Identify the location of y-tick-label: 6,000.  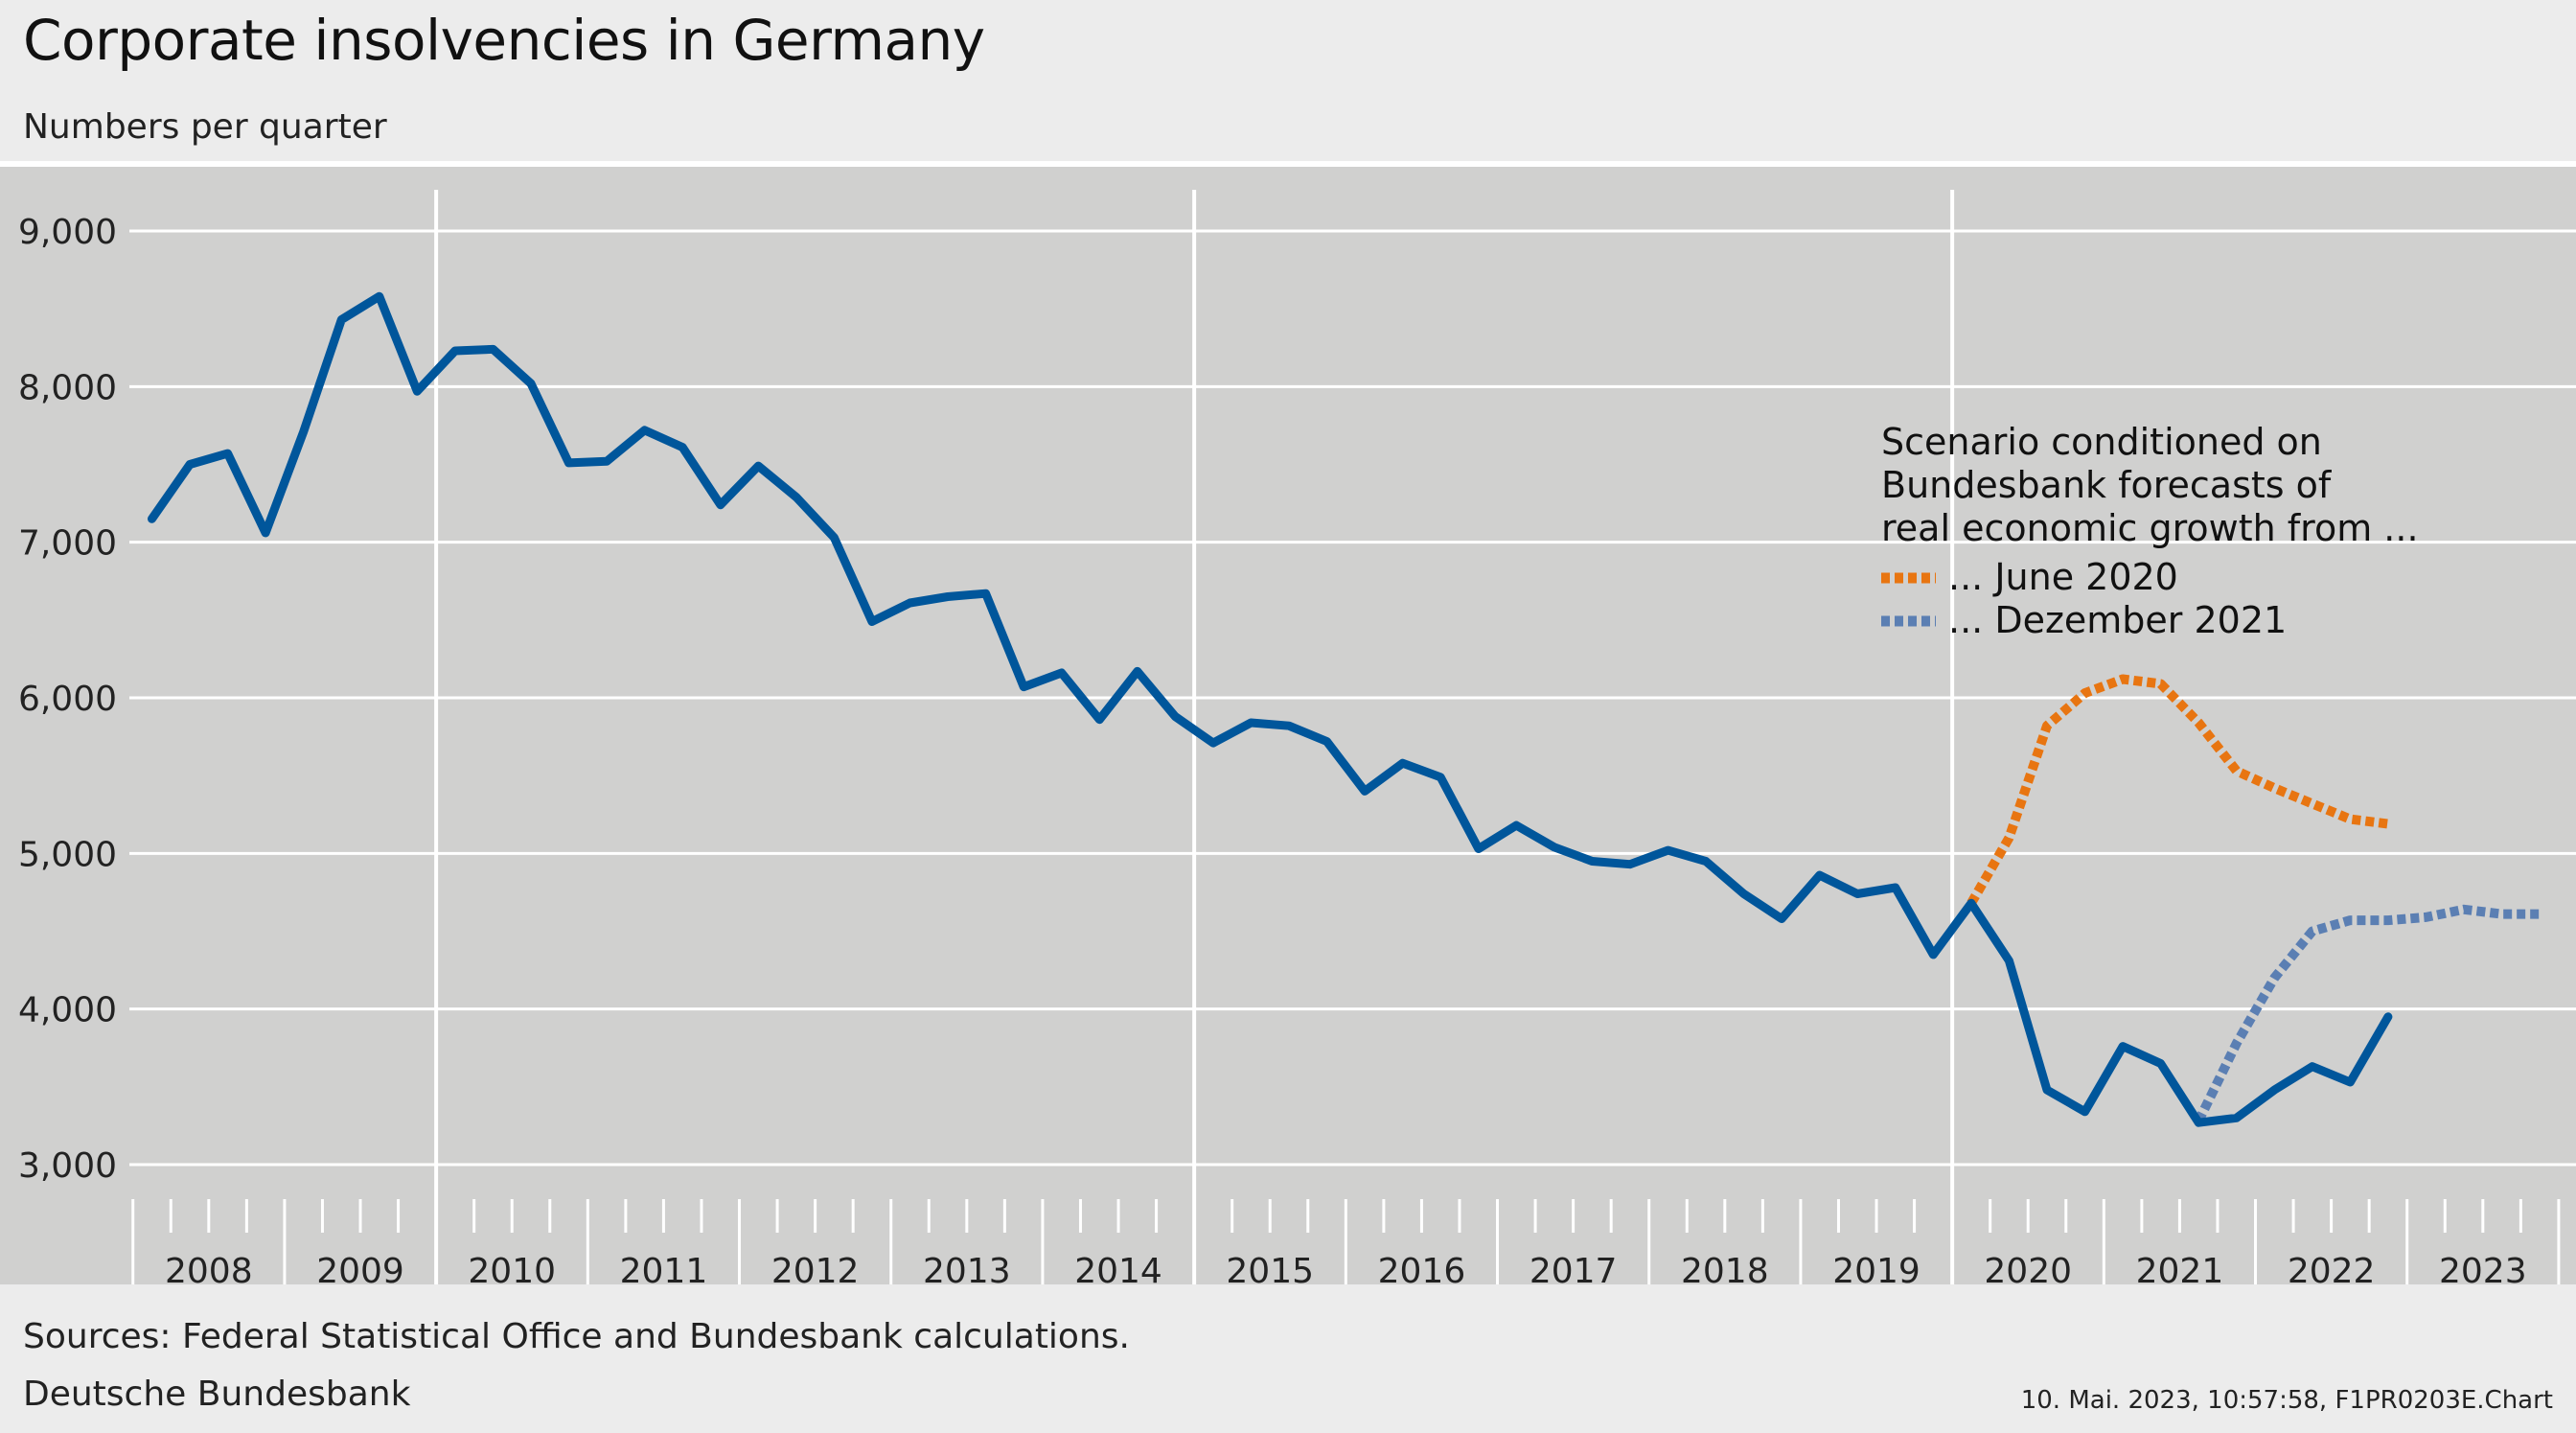
(67, 699).